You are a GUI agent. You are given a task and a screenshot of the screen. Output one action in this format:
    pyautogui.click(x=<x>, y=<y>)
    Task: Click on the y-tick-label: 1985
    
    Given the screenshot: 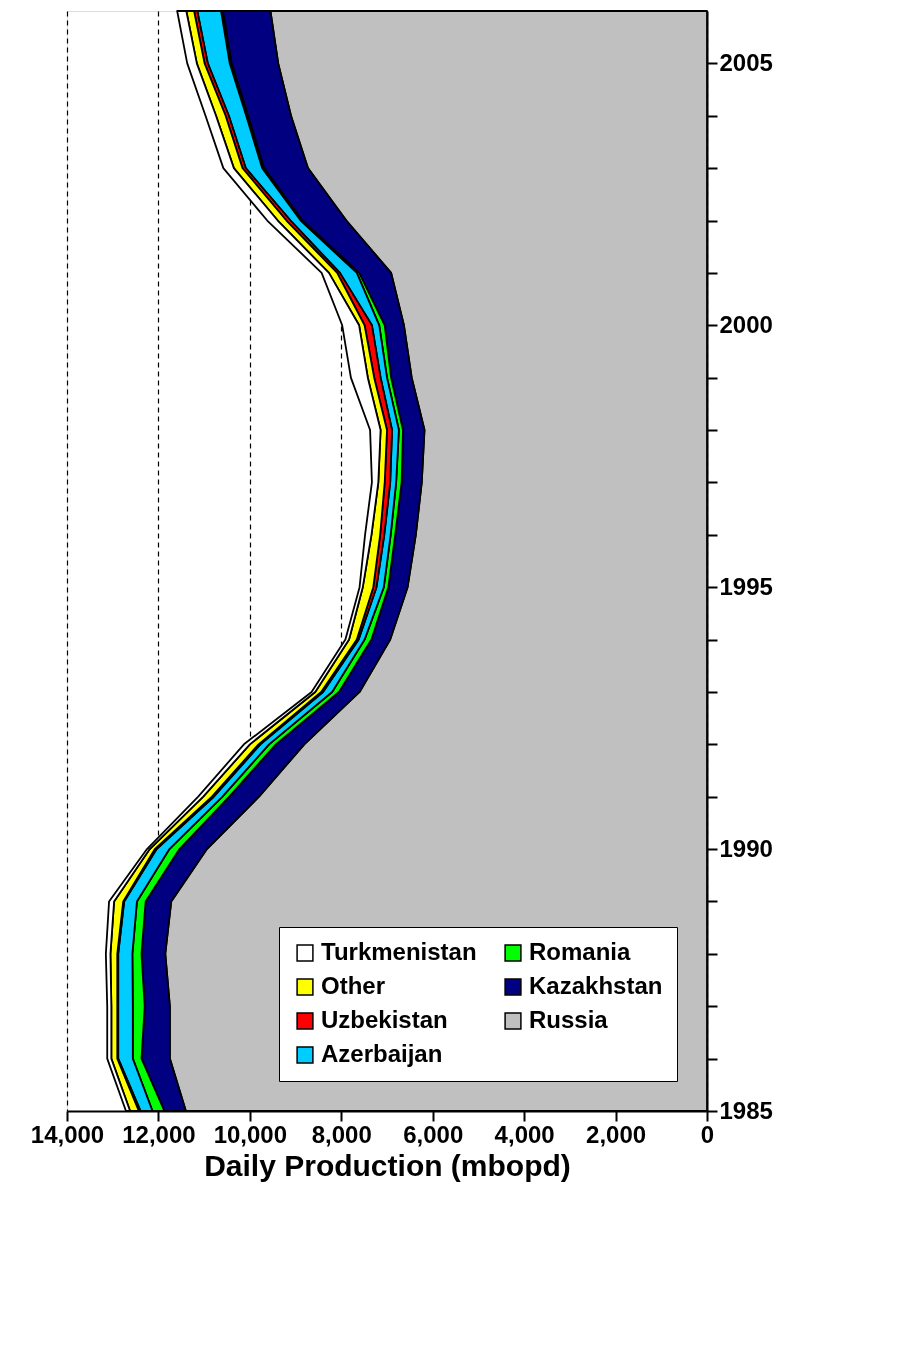 What is the action you would take?
    pyautogui.click(x=746, y=1110)
    